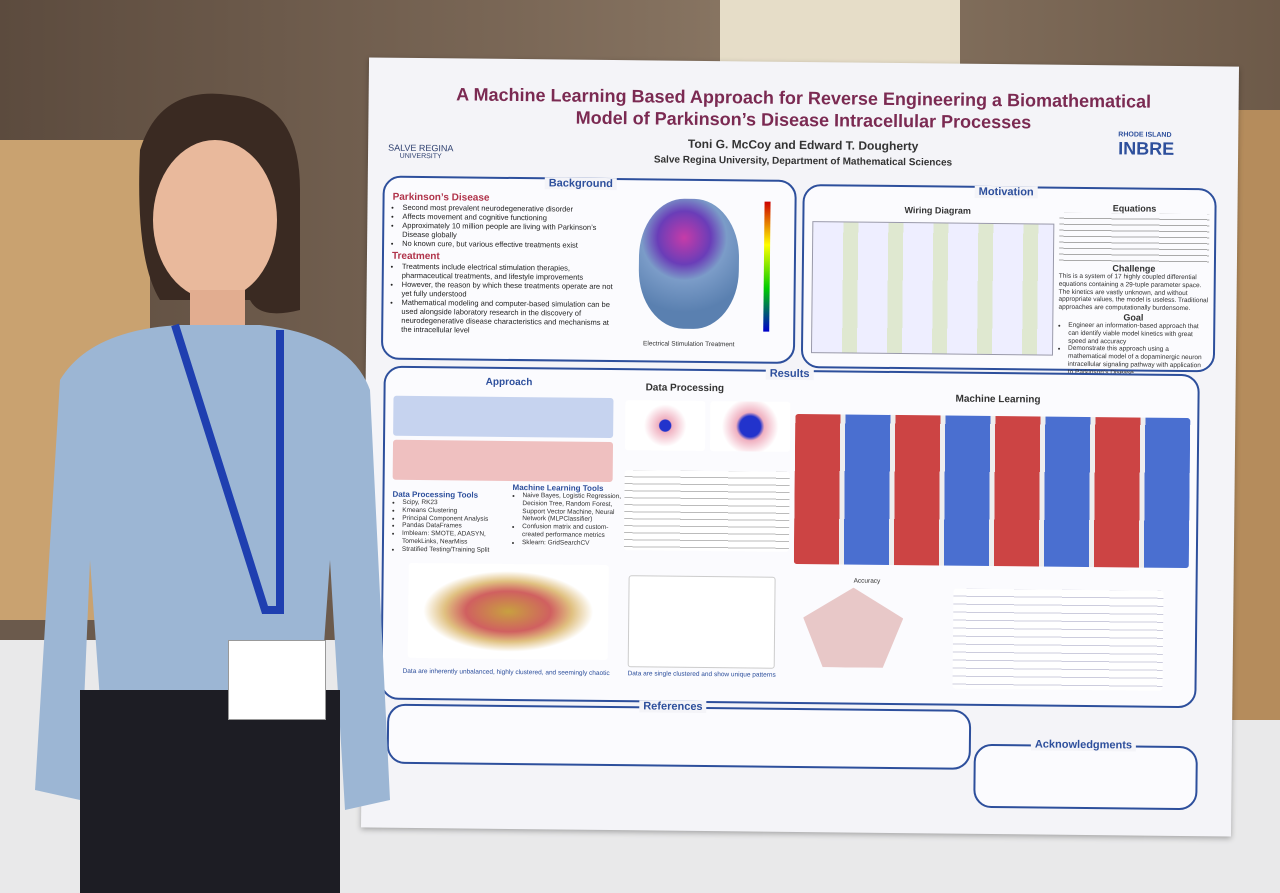 The width and height of the screenshot is (1280, 893). Describe the element at coordinates (215, 220) in the screenshot. I see `face` at that location.